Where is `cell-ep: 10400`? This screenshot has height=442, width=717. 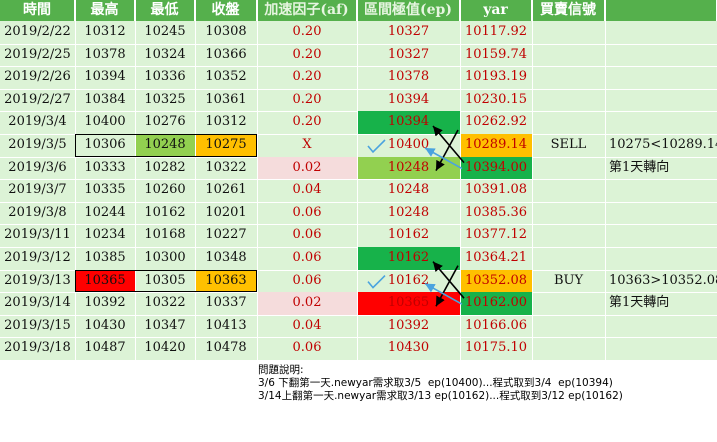 cell-ep: 10400 is located at coordinates (408, 144).